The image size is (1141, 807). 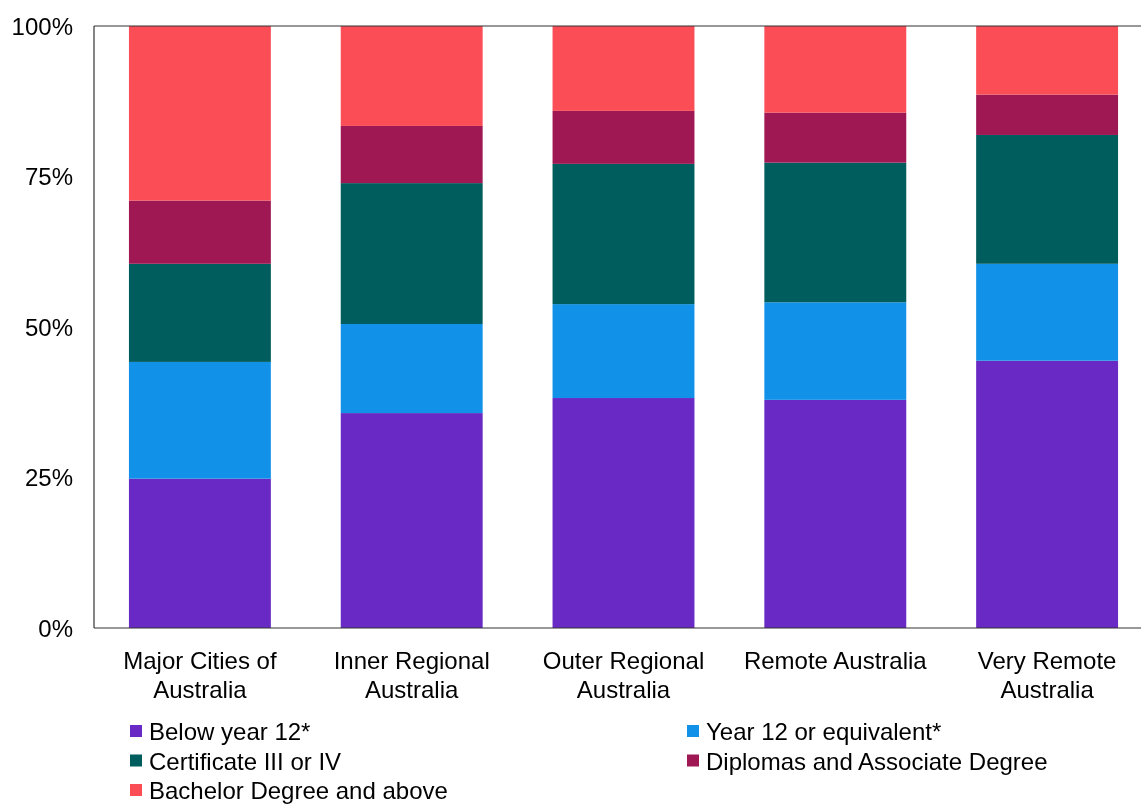 I want to click on y-tick-label: 25%, so click(x=48, y=477).